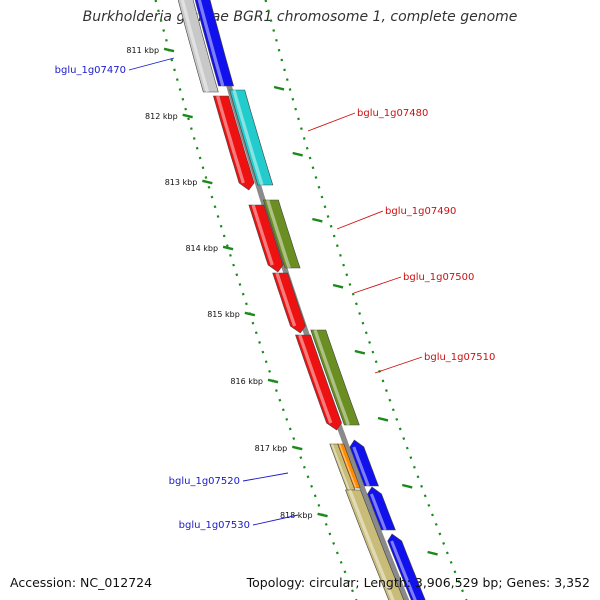 Image resolution: width=600 pixels, height=600 pixels. Describe the element at coordinates (201, 248) in the screenshot. I see `ruler-tick-label: 814 kbp` at that location.